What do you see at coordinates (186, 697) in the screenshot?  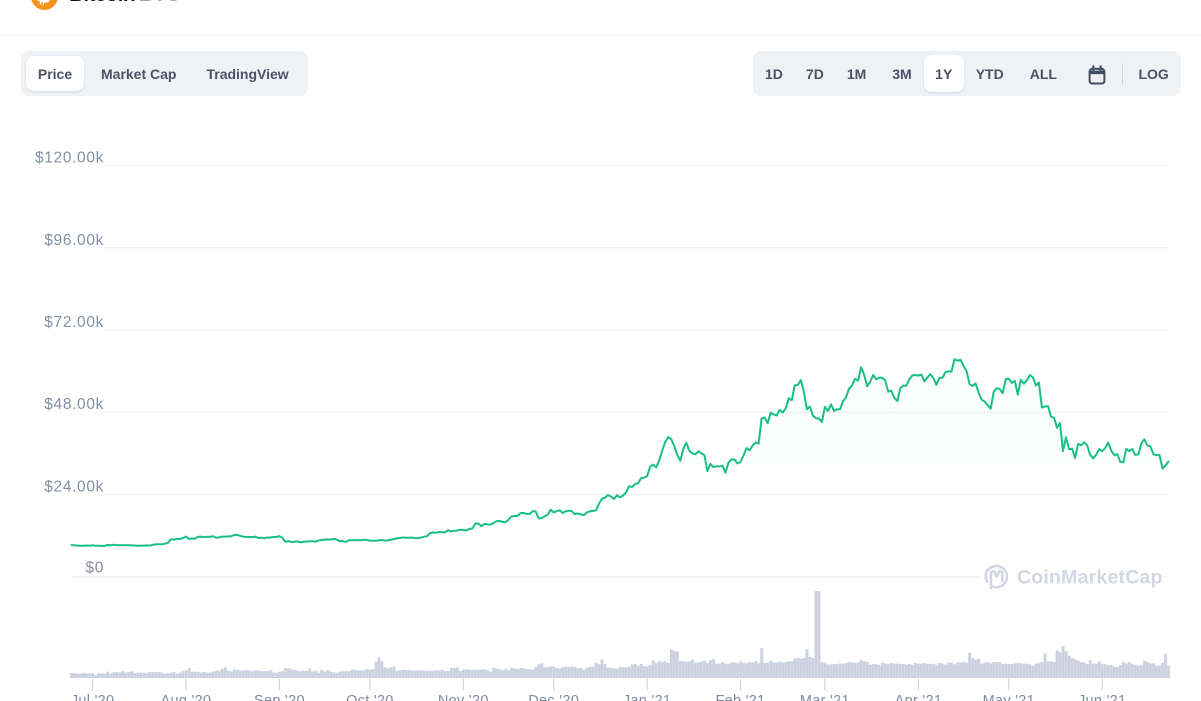 I see `svg-text: Aug '20` at bounding box center [186, 697].